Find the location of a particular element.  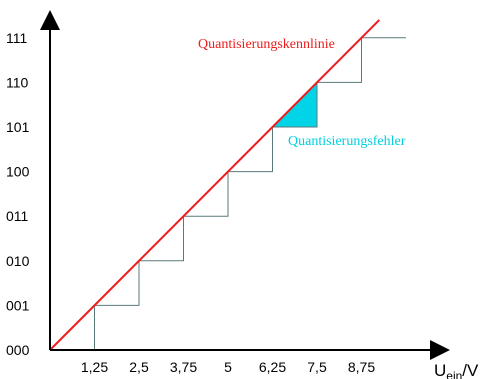

x-axis-title: Uein/V is located at coordinates (456, 370).